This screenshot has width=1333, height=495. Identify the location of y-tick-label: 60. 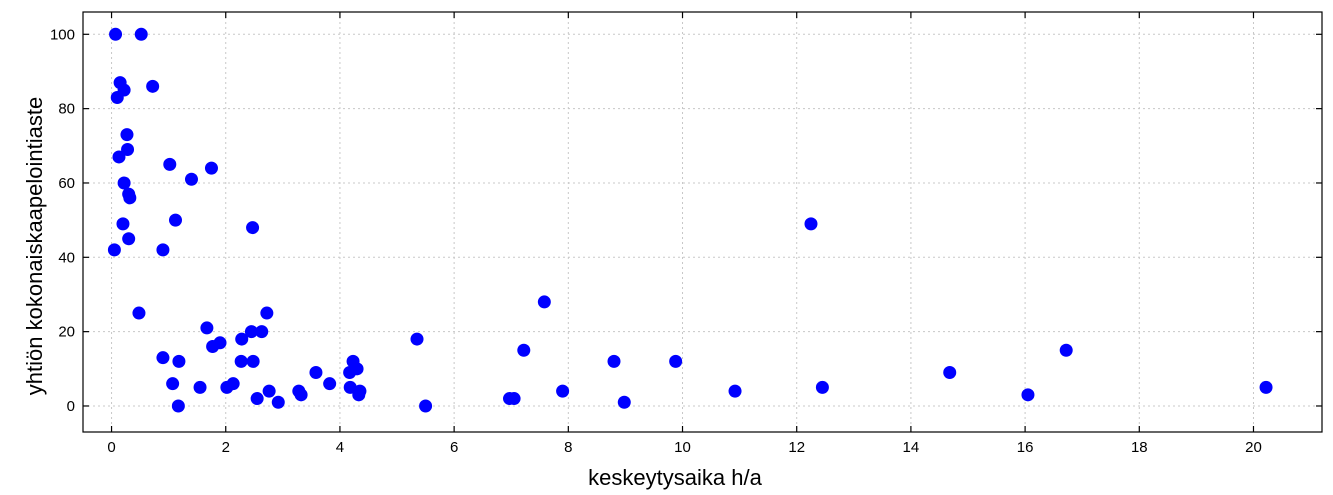
(66, 183).